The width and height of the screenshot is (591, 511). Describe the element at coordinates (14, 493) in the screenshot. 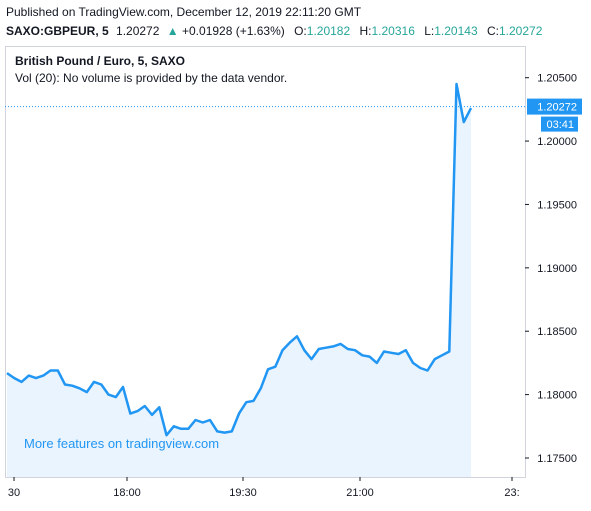

I see `x-tick-label: 30` at that location.